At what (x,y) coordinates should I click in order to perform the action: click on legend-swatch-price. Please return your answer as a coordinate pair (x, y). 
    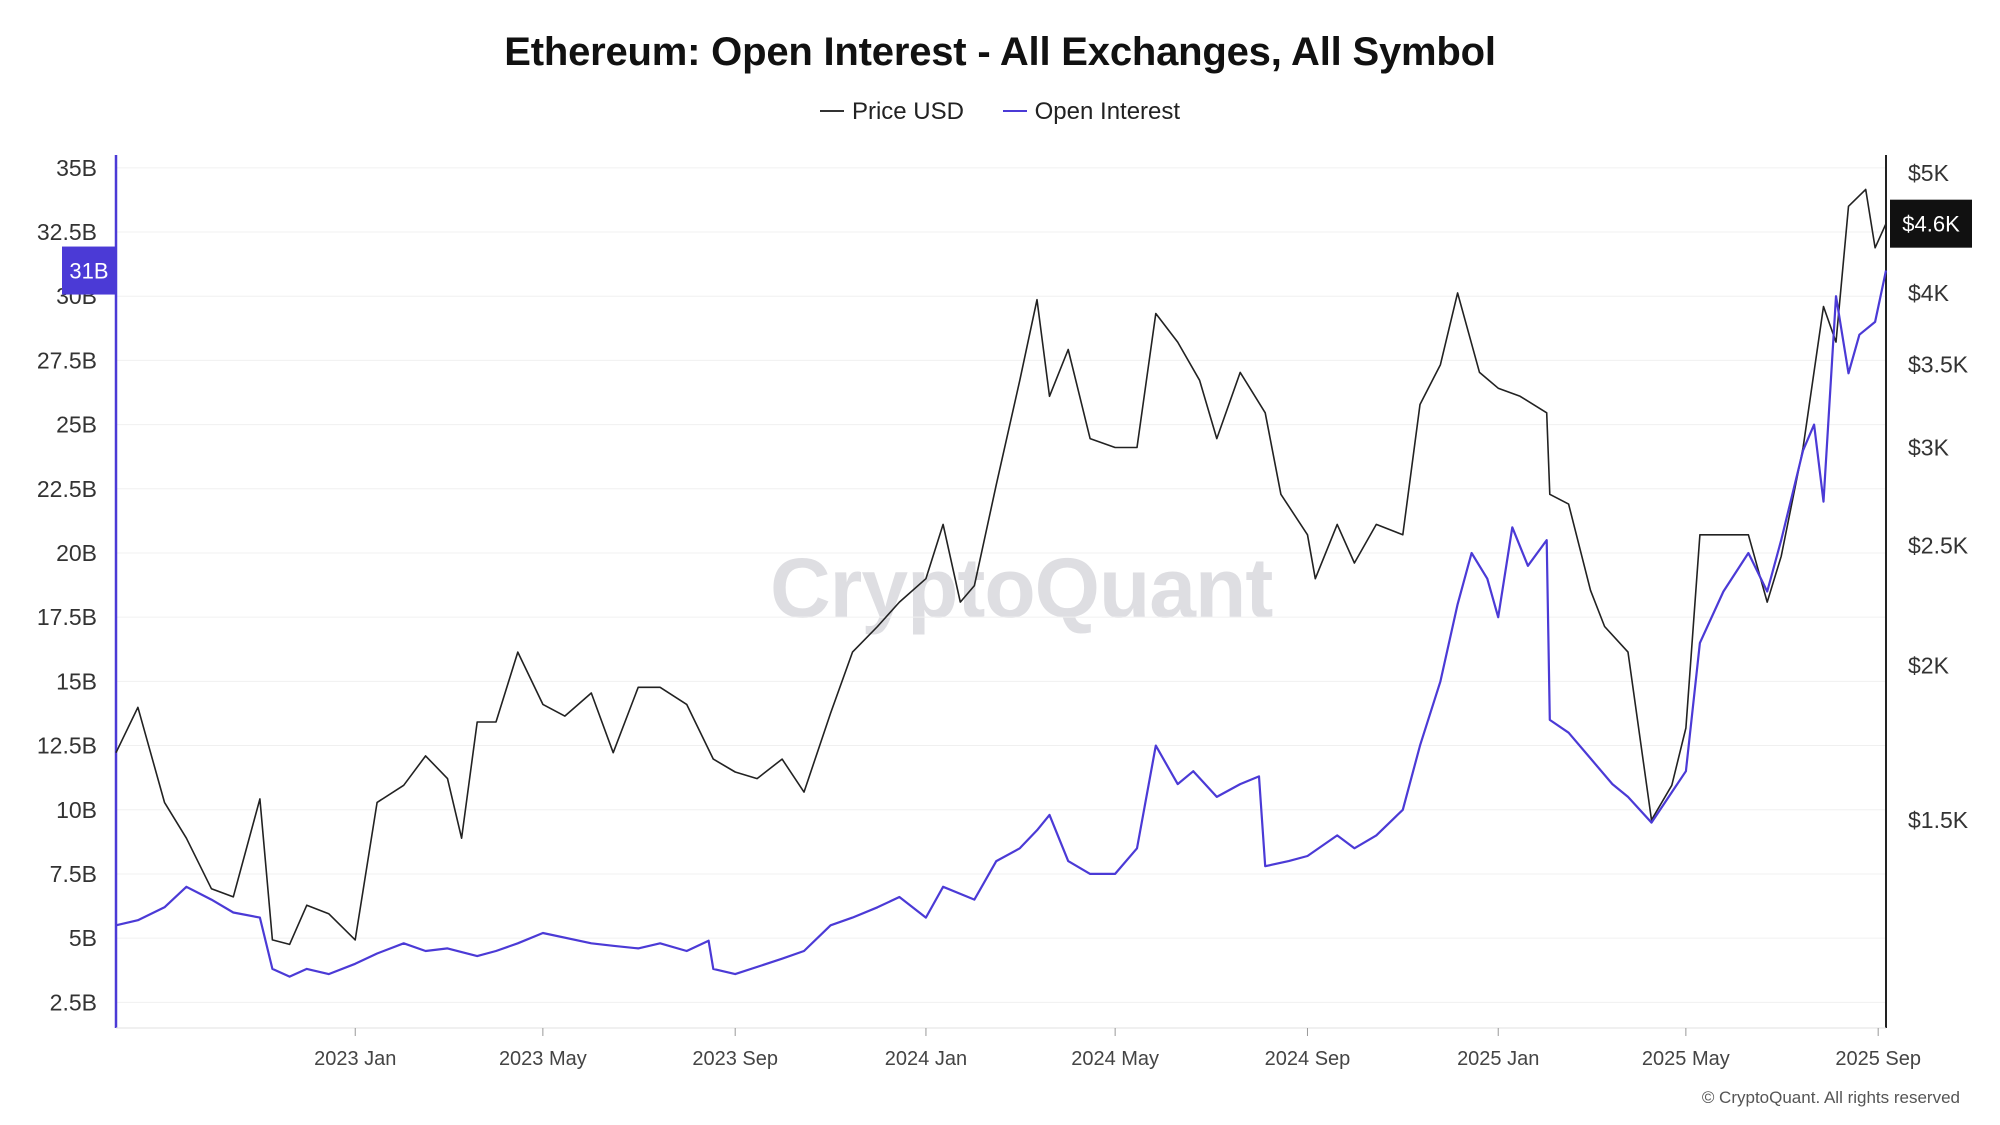
    Looking at the image, I should click on (831, 110).